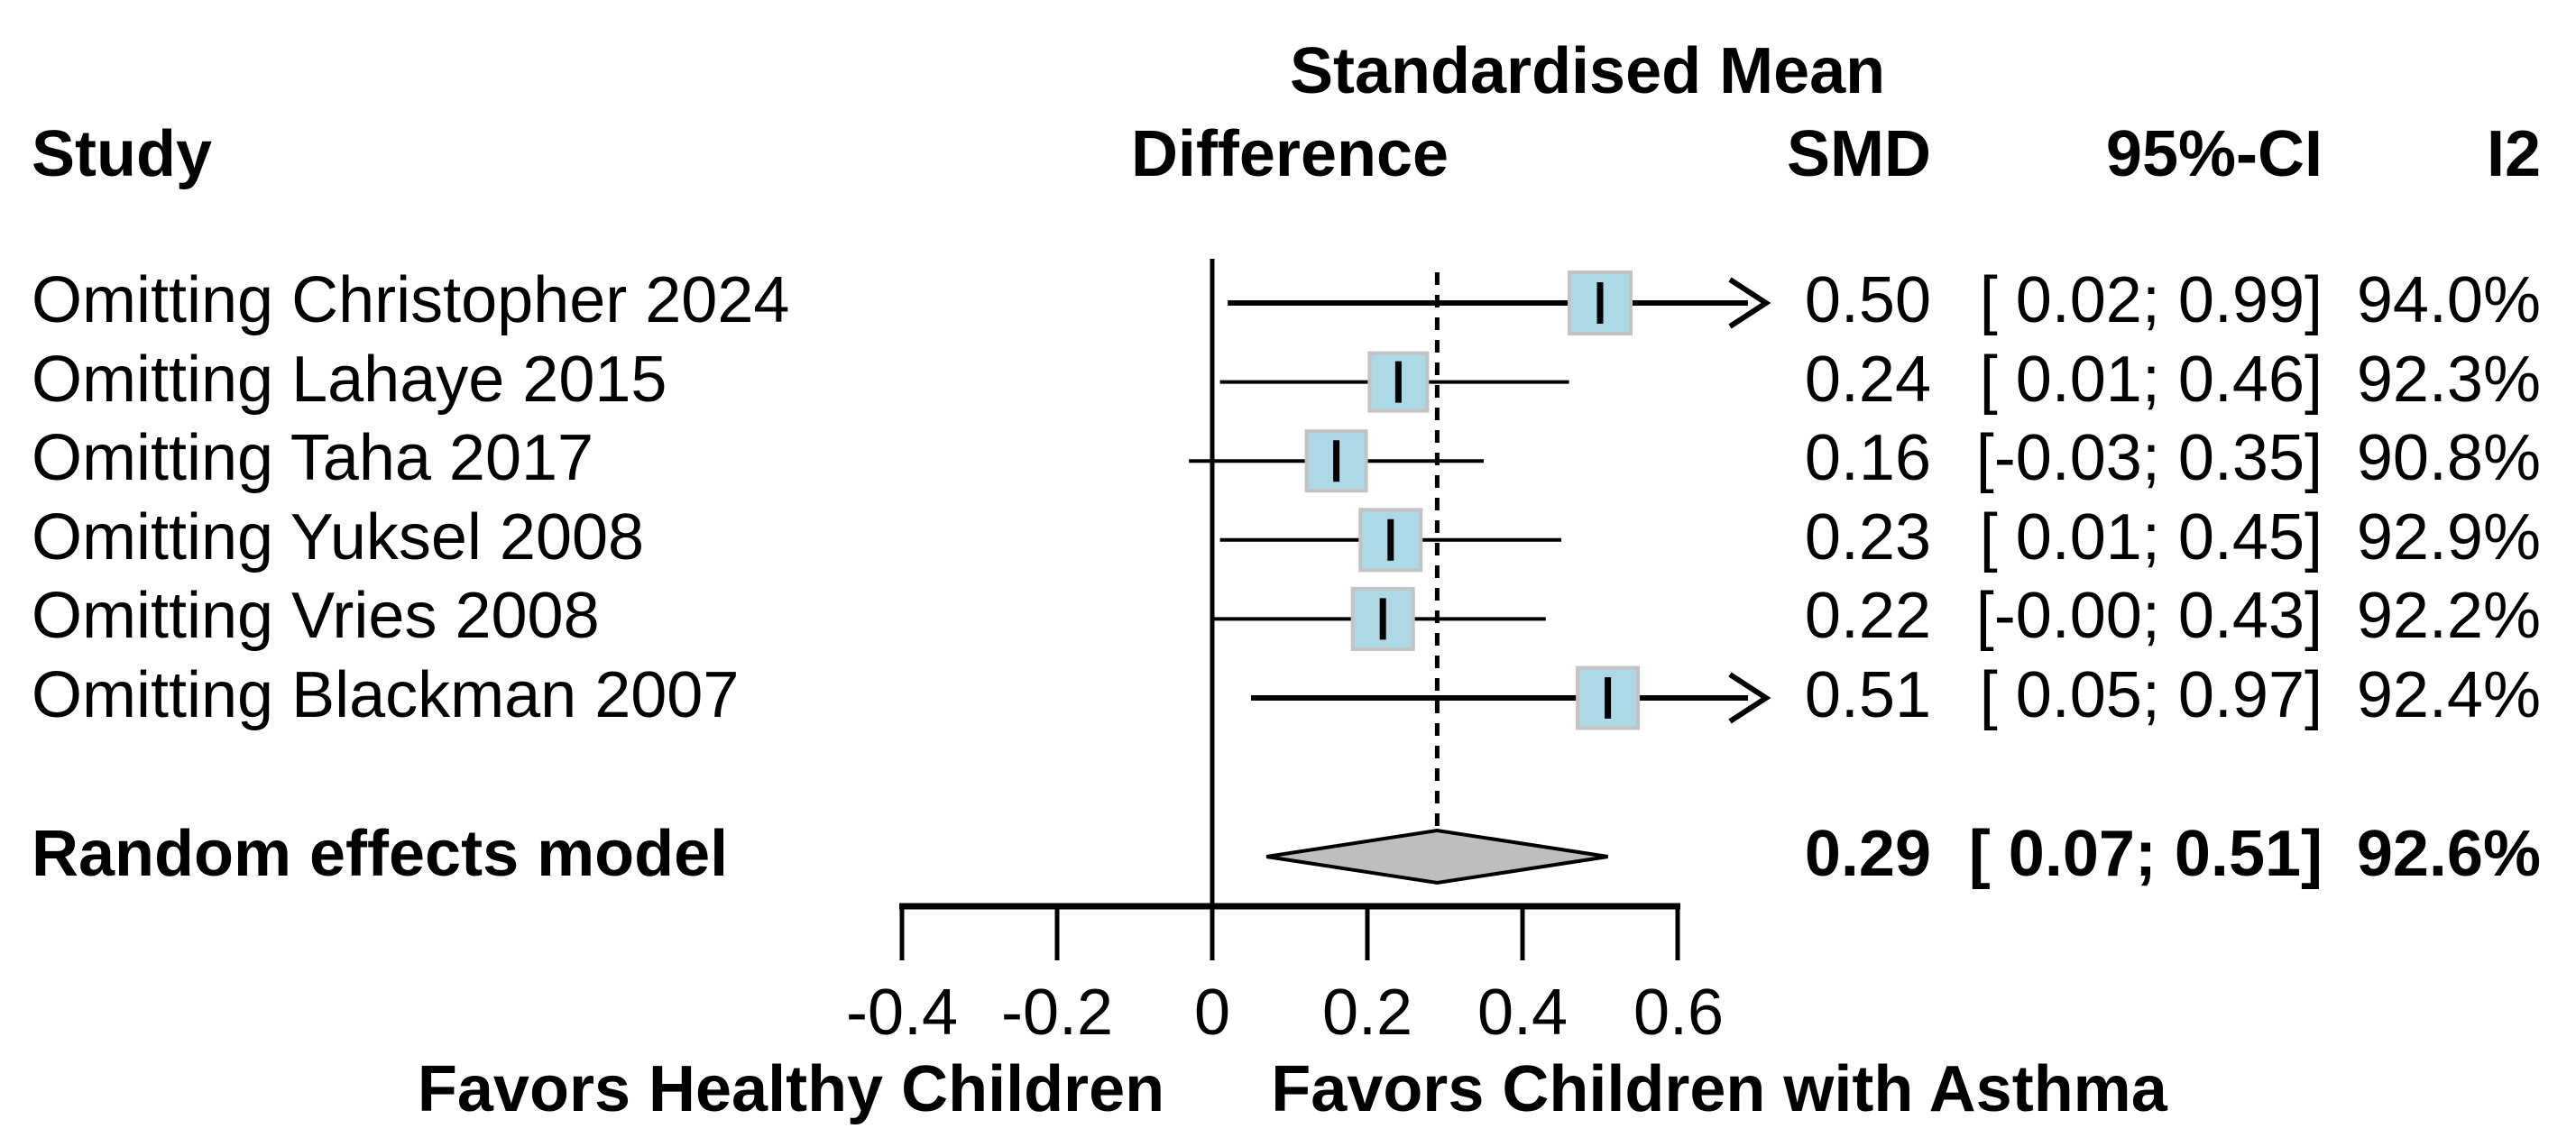  I want to click on i2-value: 92.3%, so click(2448, 380).